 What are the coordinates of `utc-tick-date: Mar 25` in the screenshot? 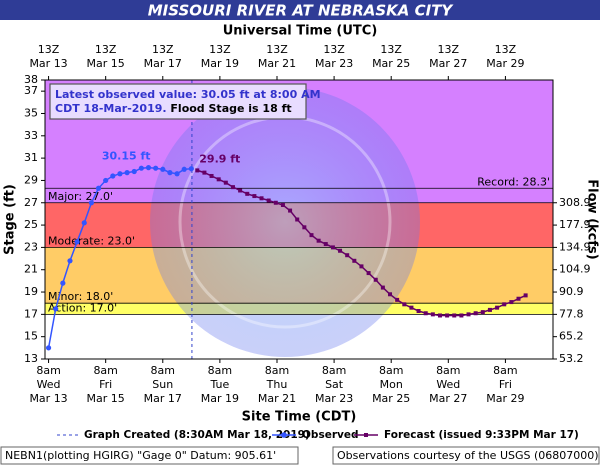 It's located at (391, 63).